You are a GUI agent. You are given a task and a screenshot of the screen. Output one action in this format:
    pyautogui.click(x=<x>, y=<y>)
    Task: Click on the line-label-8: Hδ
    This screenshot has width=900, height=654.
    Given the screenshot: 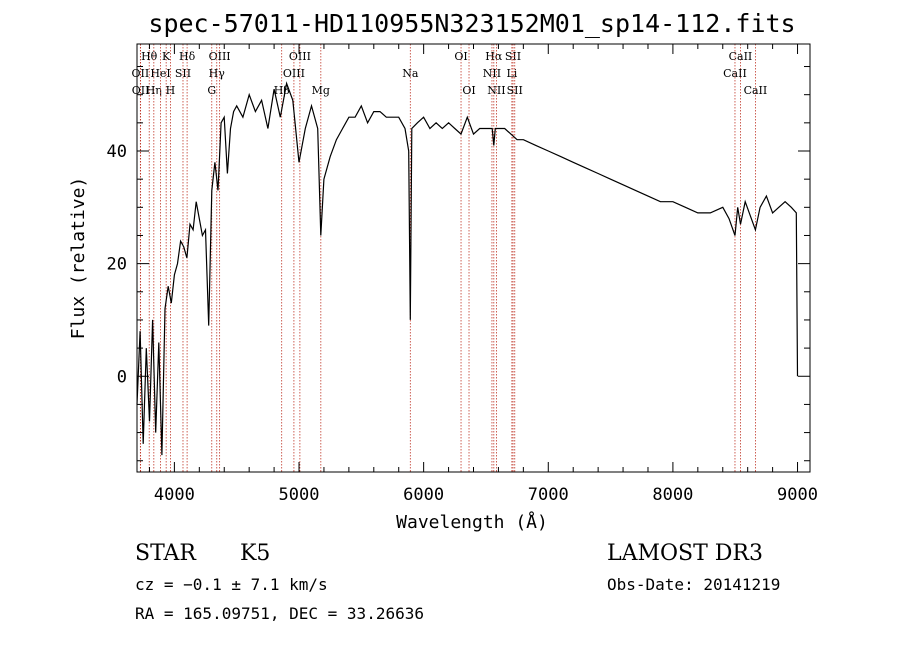 What is the action you would take?
    pyautogui.click(x=187, y=56)
    